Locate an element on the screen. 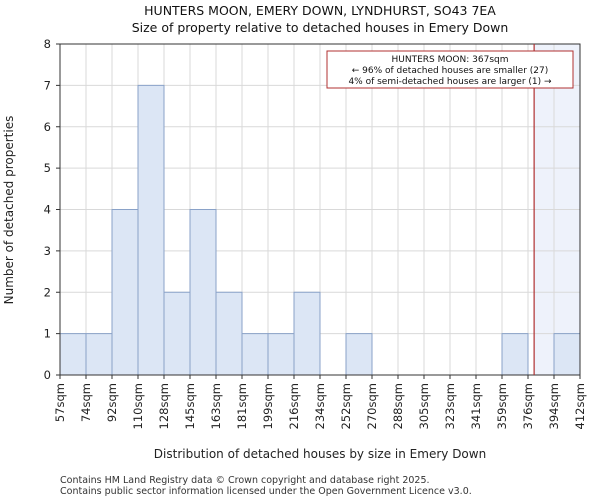 This screenshot has width=600, height=500. bar-199sqm is located at coordinates (281, 354).